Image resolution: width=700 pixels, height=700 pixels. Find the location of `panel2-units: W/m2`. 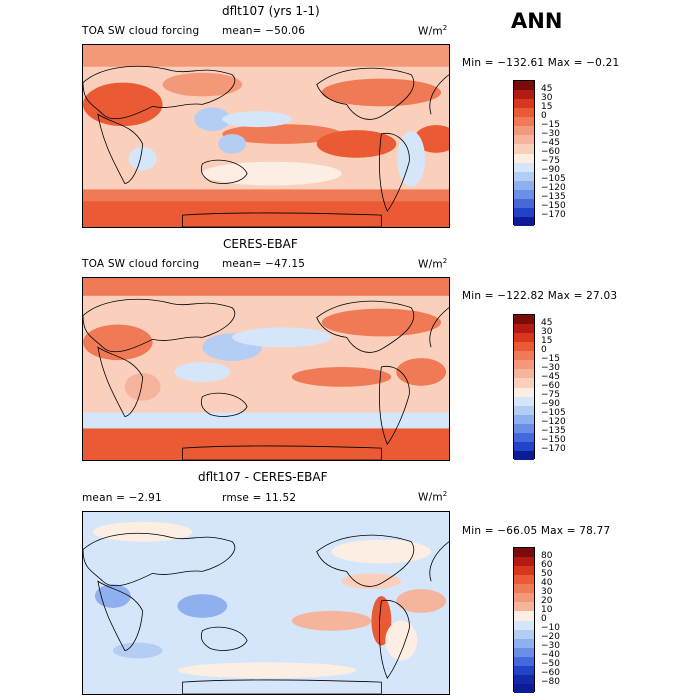

panel2-units: W/m2 is located at coordinates (433, 264).